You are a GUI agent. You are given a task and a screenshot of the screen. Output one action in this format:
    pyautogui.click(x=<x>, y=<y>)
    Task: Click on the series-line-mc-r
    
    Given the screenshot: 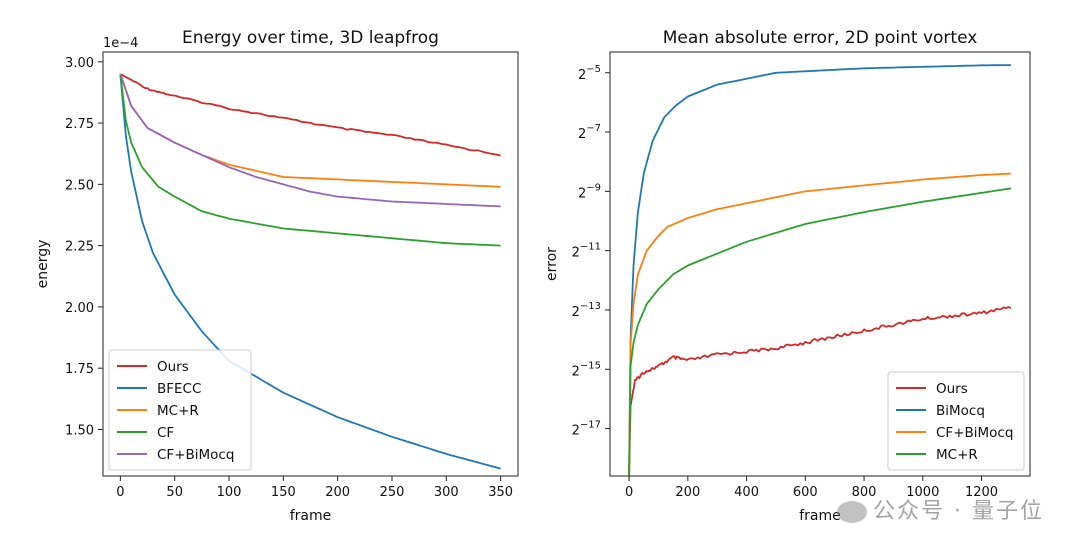 What is the action you would take?
    pyautogui.click(x=310, y=130)
    